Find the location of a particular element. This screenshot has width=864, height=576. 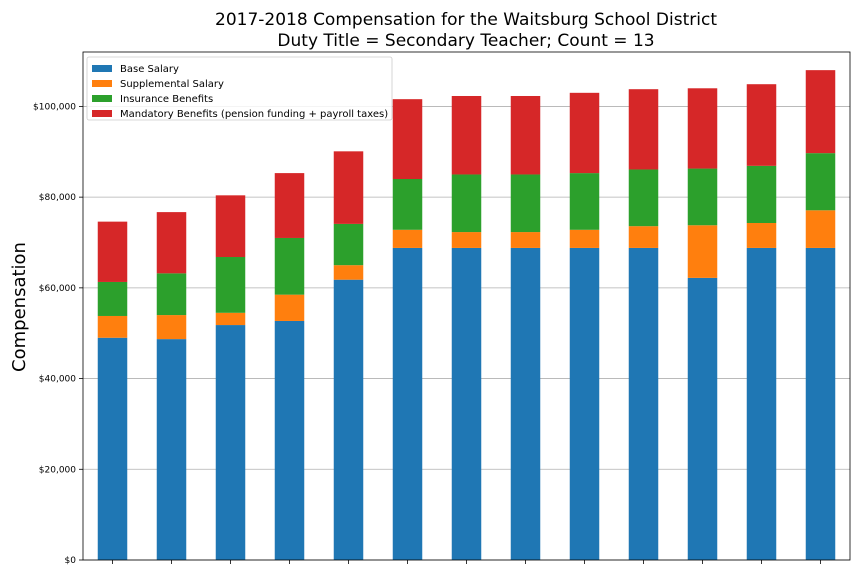

y-axis-label: Compensation is located at coordinates (19, 307).